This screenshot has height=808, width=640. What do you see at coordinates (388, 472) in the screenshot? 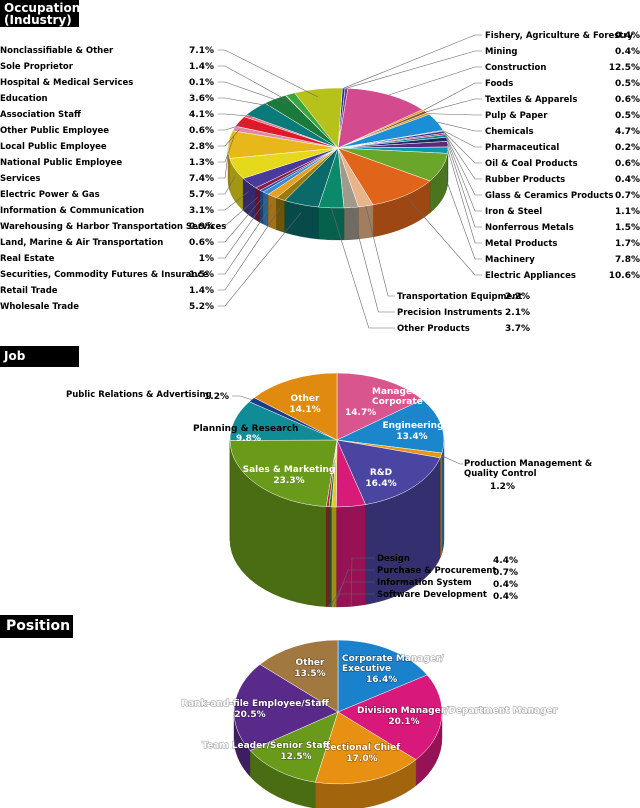
I see `pie-slice-r-d` at bounding box center [388, 472].